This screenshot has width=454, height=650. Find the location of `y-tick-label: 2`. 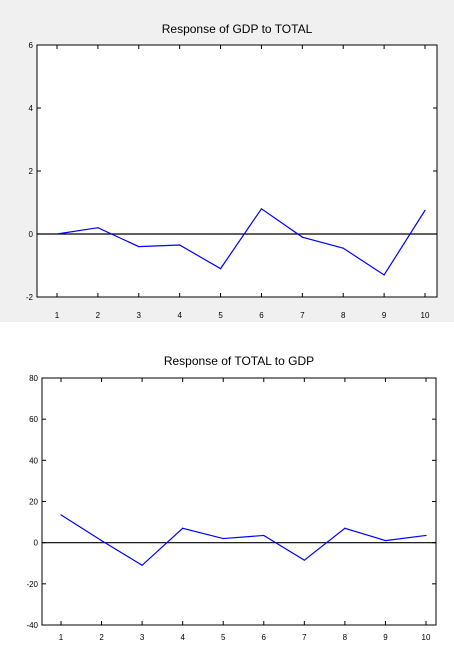

y-tick-label: 2 is located at coordinates (31, 171).